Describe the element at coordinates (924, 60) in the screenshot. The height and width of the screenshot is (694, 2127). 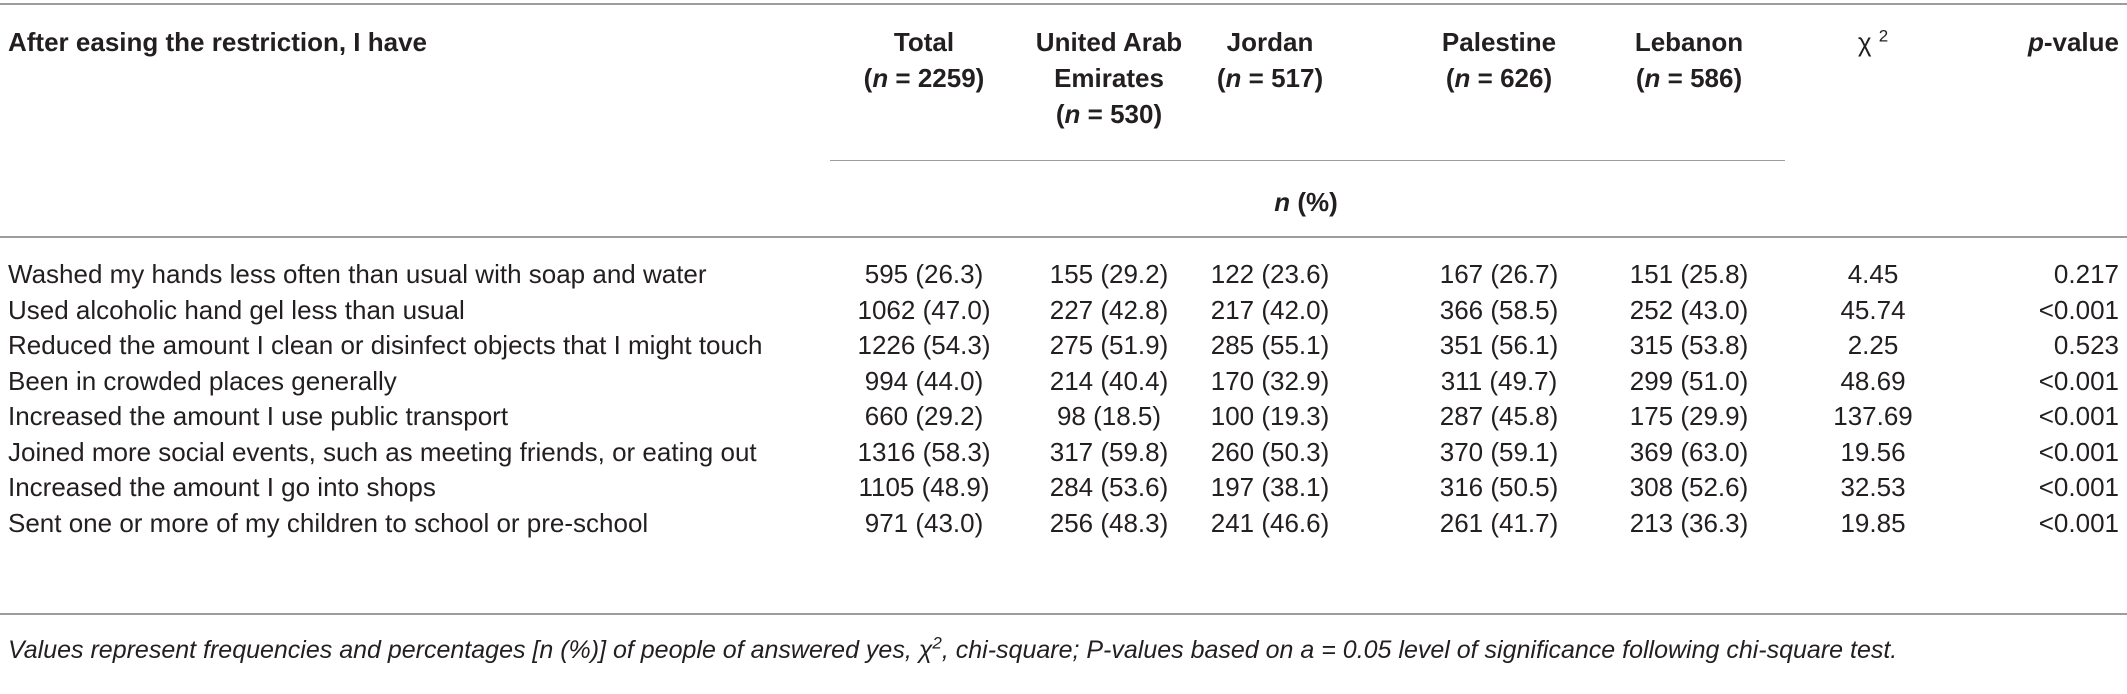
I see `header-total: Total (n = 2259)` at that location.